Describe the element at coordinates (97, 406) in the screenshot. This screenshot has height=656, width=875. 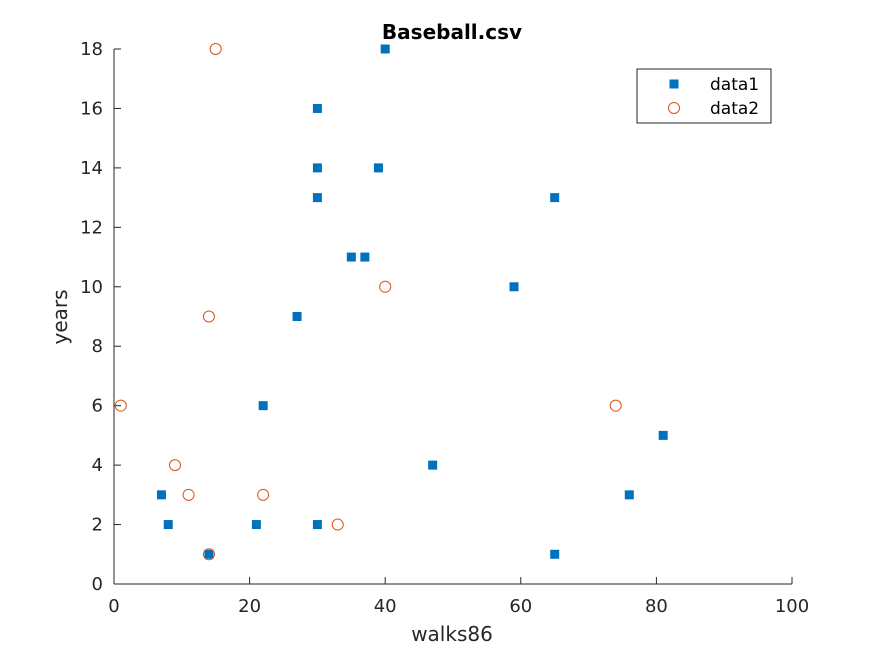
I see `y-tick-label: 6` at that location.